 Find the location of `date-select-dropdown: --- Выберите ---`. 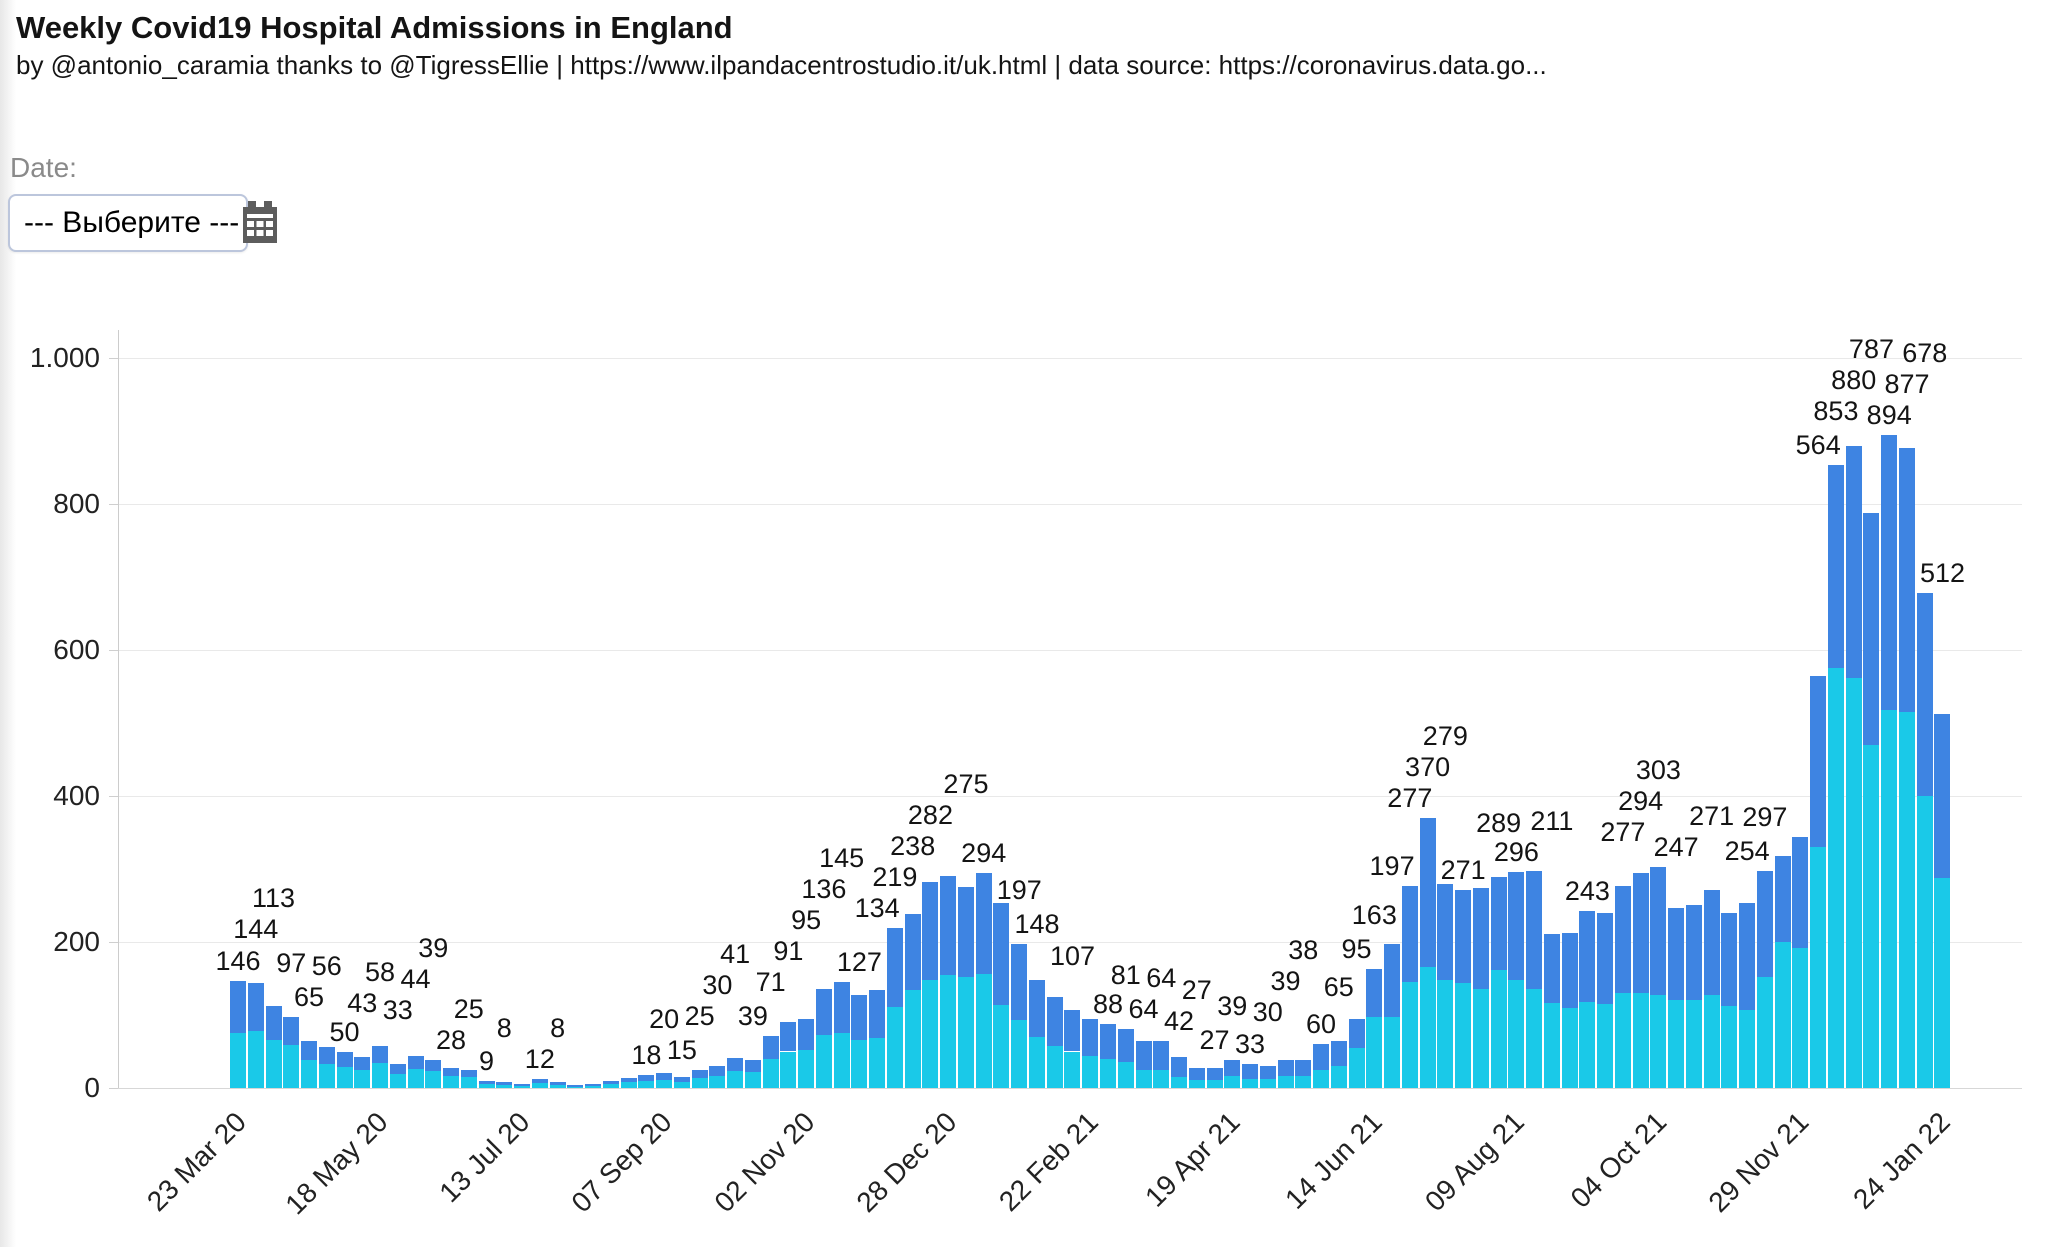

date-select-dropdown: --- Выберите --- is located at coordinates (143, 223).